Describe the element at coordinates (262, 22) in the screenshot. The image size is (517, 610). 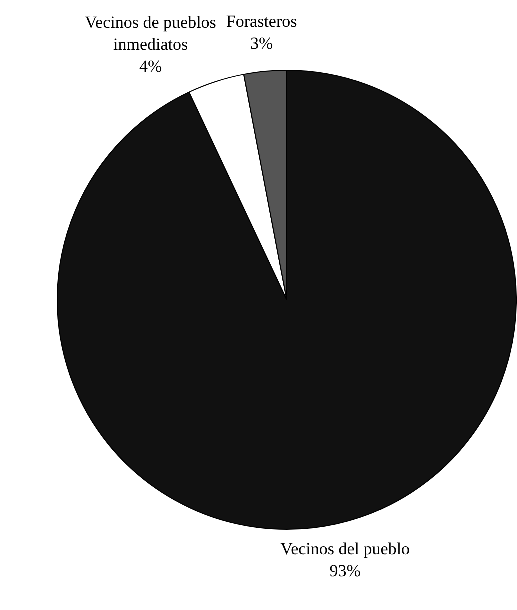
I see `slice-label: Forasteros` at that location.